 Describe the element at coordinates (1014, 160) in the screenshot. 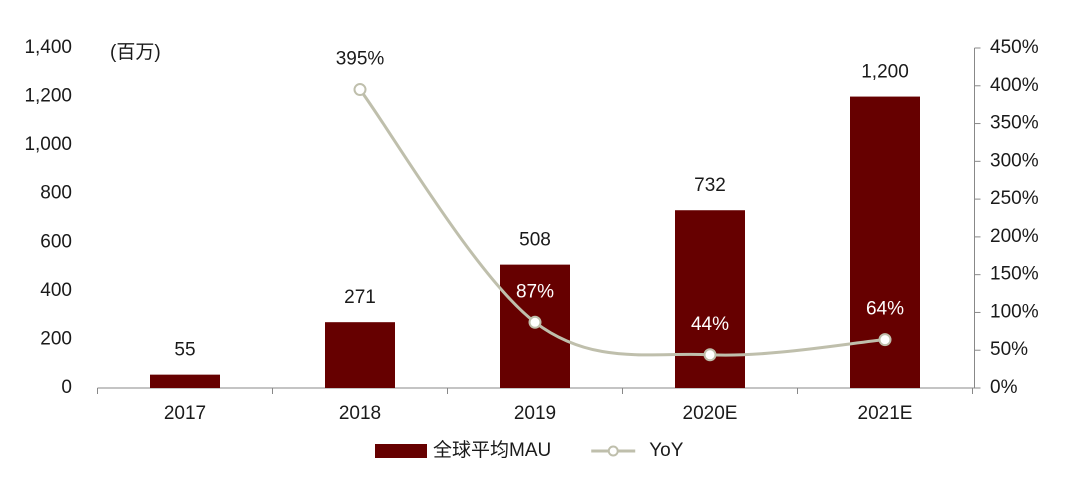

I see `y2-tick-label: 300%` at that location.